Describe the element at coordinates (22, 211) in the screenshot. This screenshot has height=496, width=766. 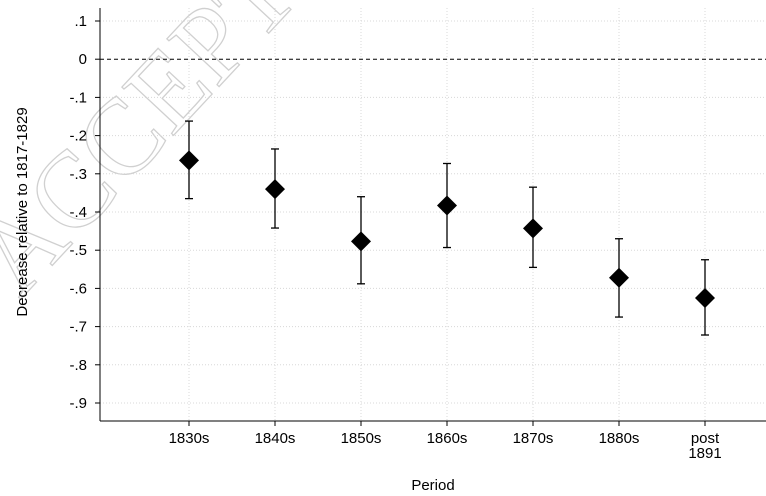
I see `y-axis-title: Decrease relative to 1817-1829` at that location.